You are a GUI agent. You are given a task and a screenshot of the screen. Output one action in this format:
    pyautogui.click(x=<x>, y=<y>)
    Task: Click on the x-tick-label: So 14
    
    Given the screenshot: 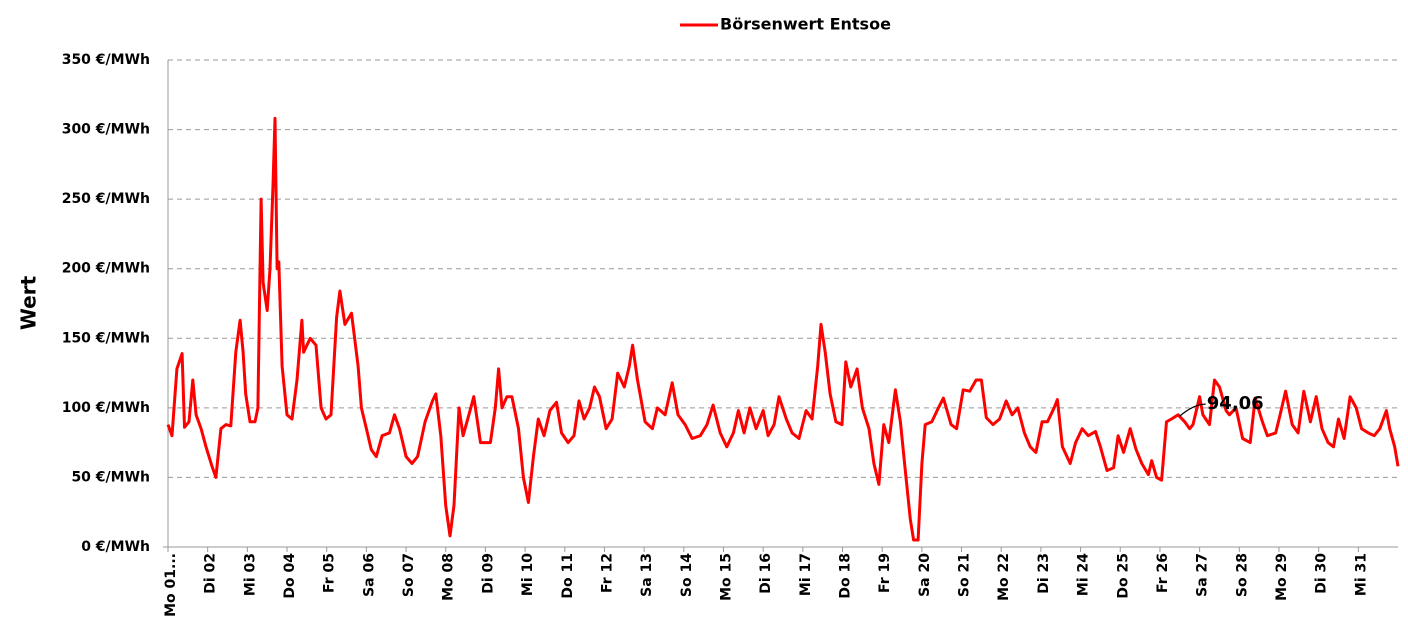 What is the action you would take?
    pyautogui.click(x=687, y=575)
    